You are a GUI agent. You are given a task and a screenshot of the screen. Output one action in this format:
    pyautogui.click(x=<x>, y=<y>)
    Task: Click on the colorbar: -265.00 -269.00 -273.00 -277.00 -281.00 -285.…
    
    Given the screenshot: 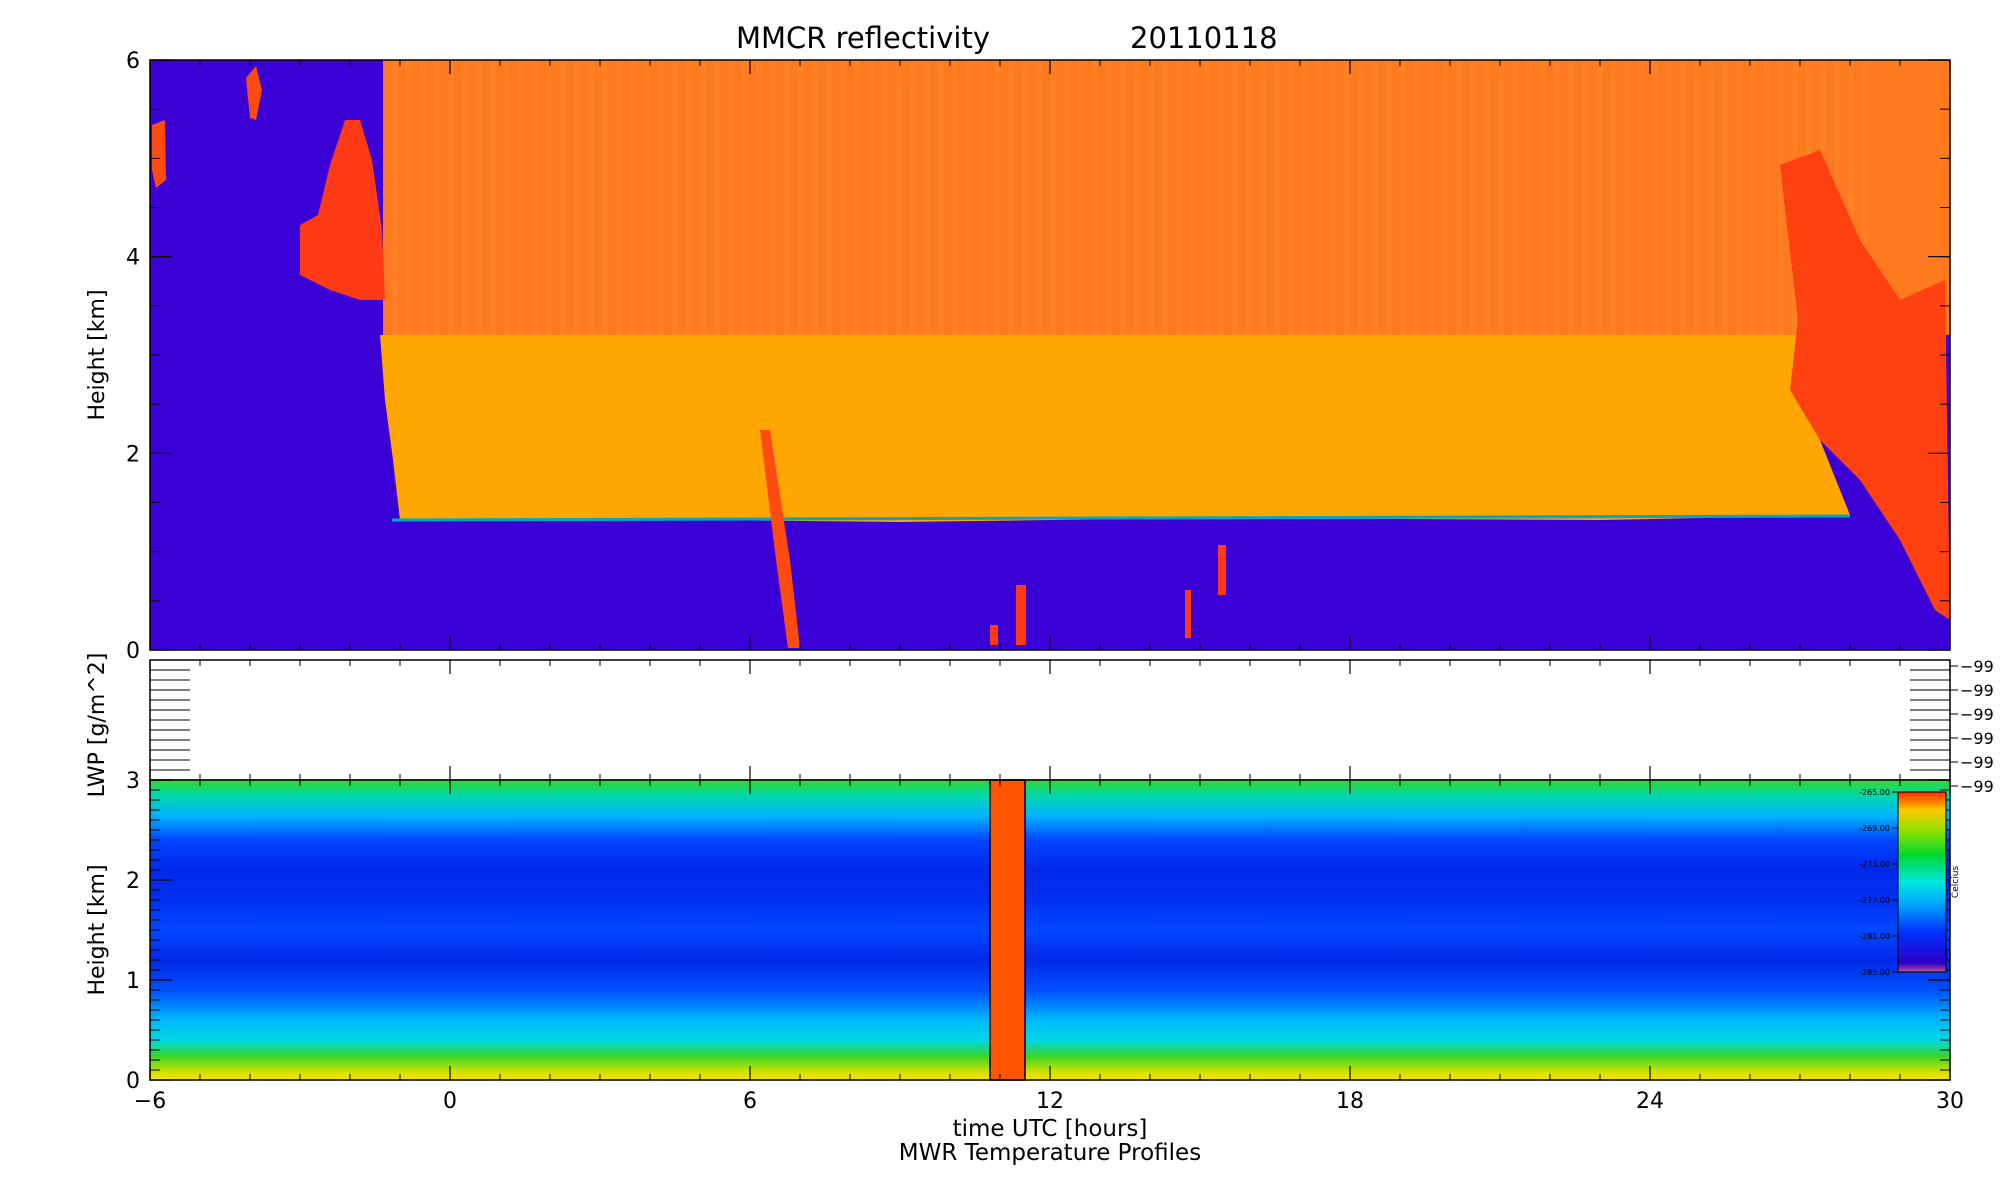 What is the action you would take?
    pyautogui.click(x=1910, y=882)
    